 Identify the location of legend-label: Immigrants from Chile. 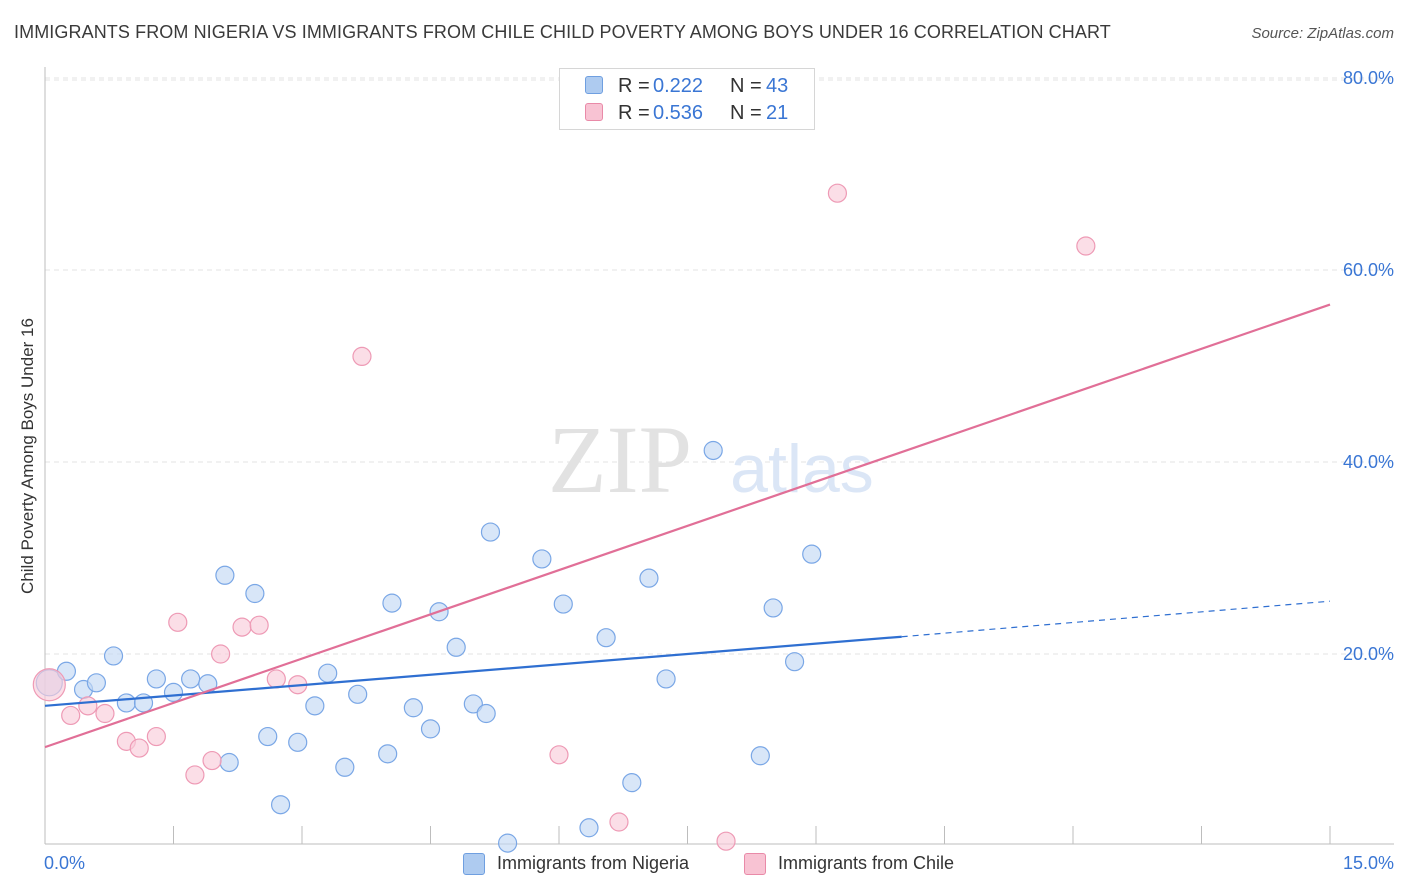
(866, 863).